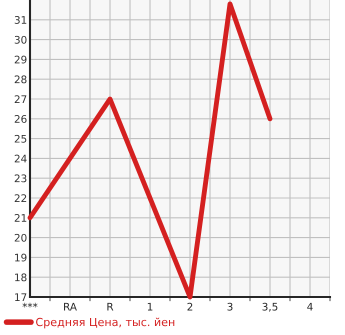  Describe the element at coordinates (150, 306) in the screenshot. I see `x-tick-label: 1` at that location.